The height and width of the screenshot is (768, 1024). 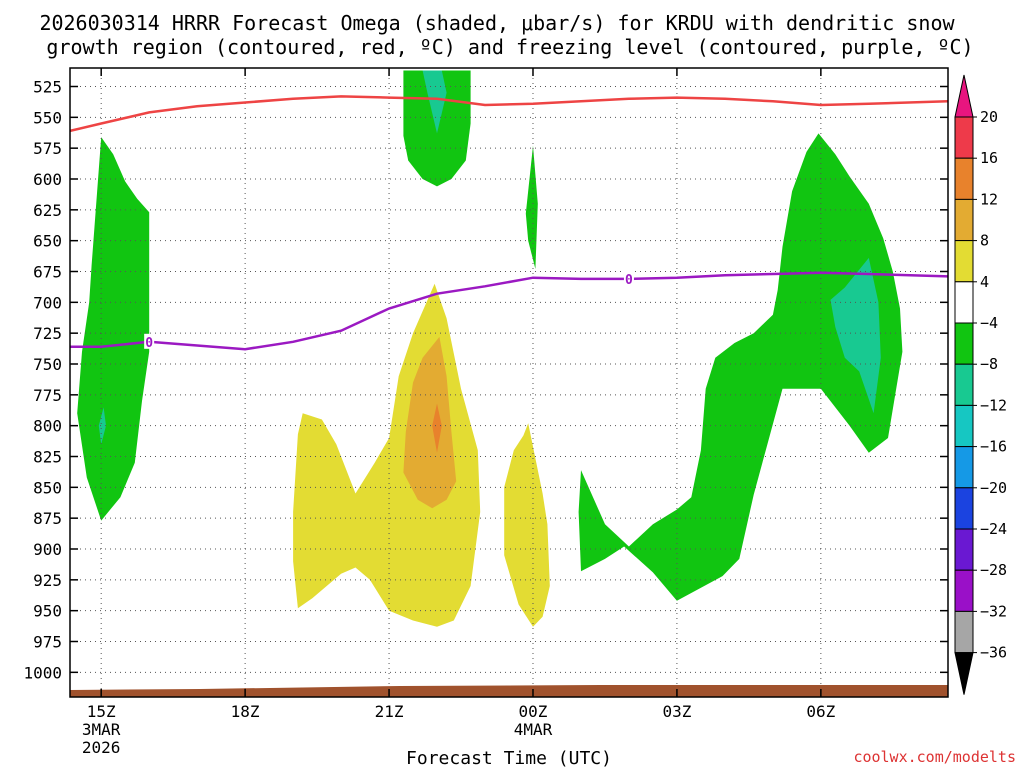 What do you see at coordinates (149, 343) in the screenshot?
I see `contour-label-0: 0` at bounding box center [149, 343].